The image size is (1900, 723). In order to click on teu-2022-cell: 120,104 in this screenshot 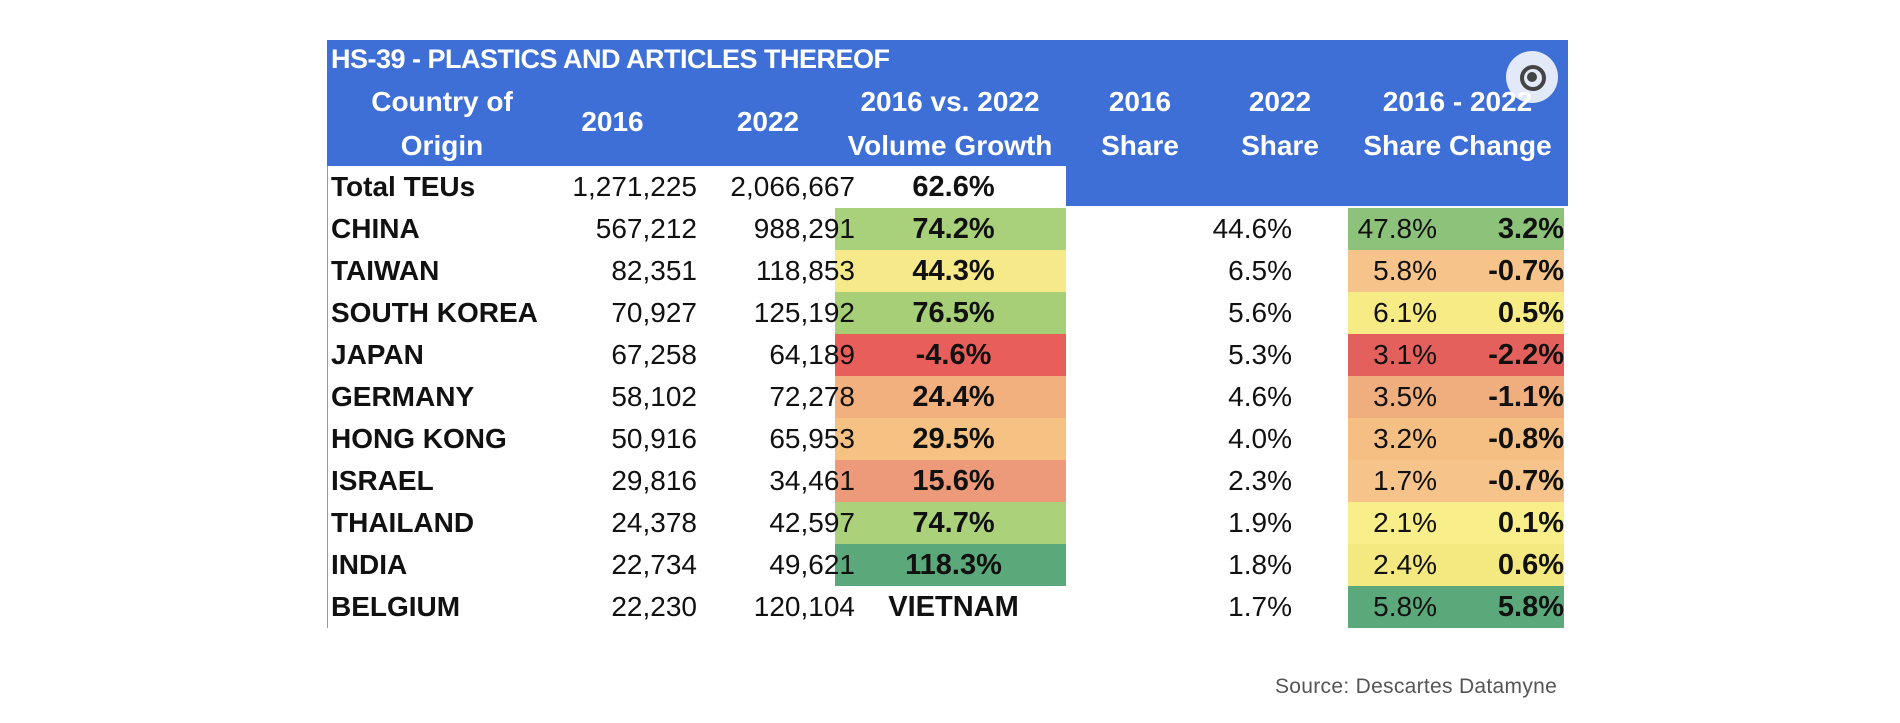, I will do `click(804, 606)`.